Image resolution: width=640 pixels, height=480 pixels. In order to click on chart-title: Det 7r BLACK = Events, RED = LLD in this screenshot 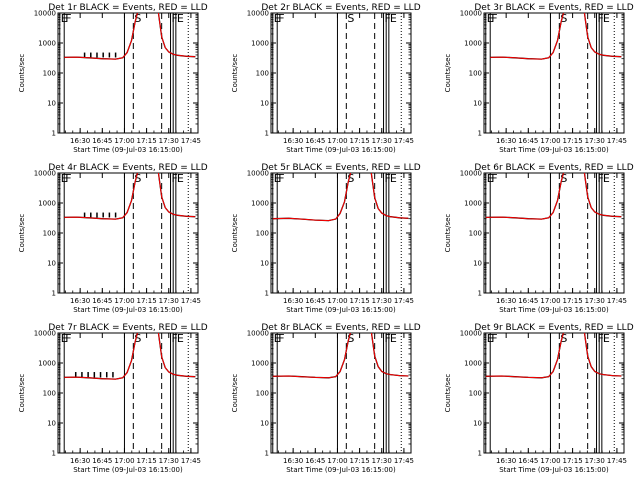, I will do `click(127, 328)`.